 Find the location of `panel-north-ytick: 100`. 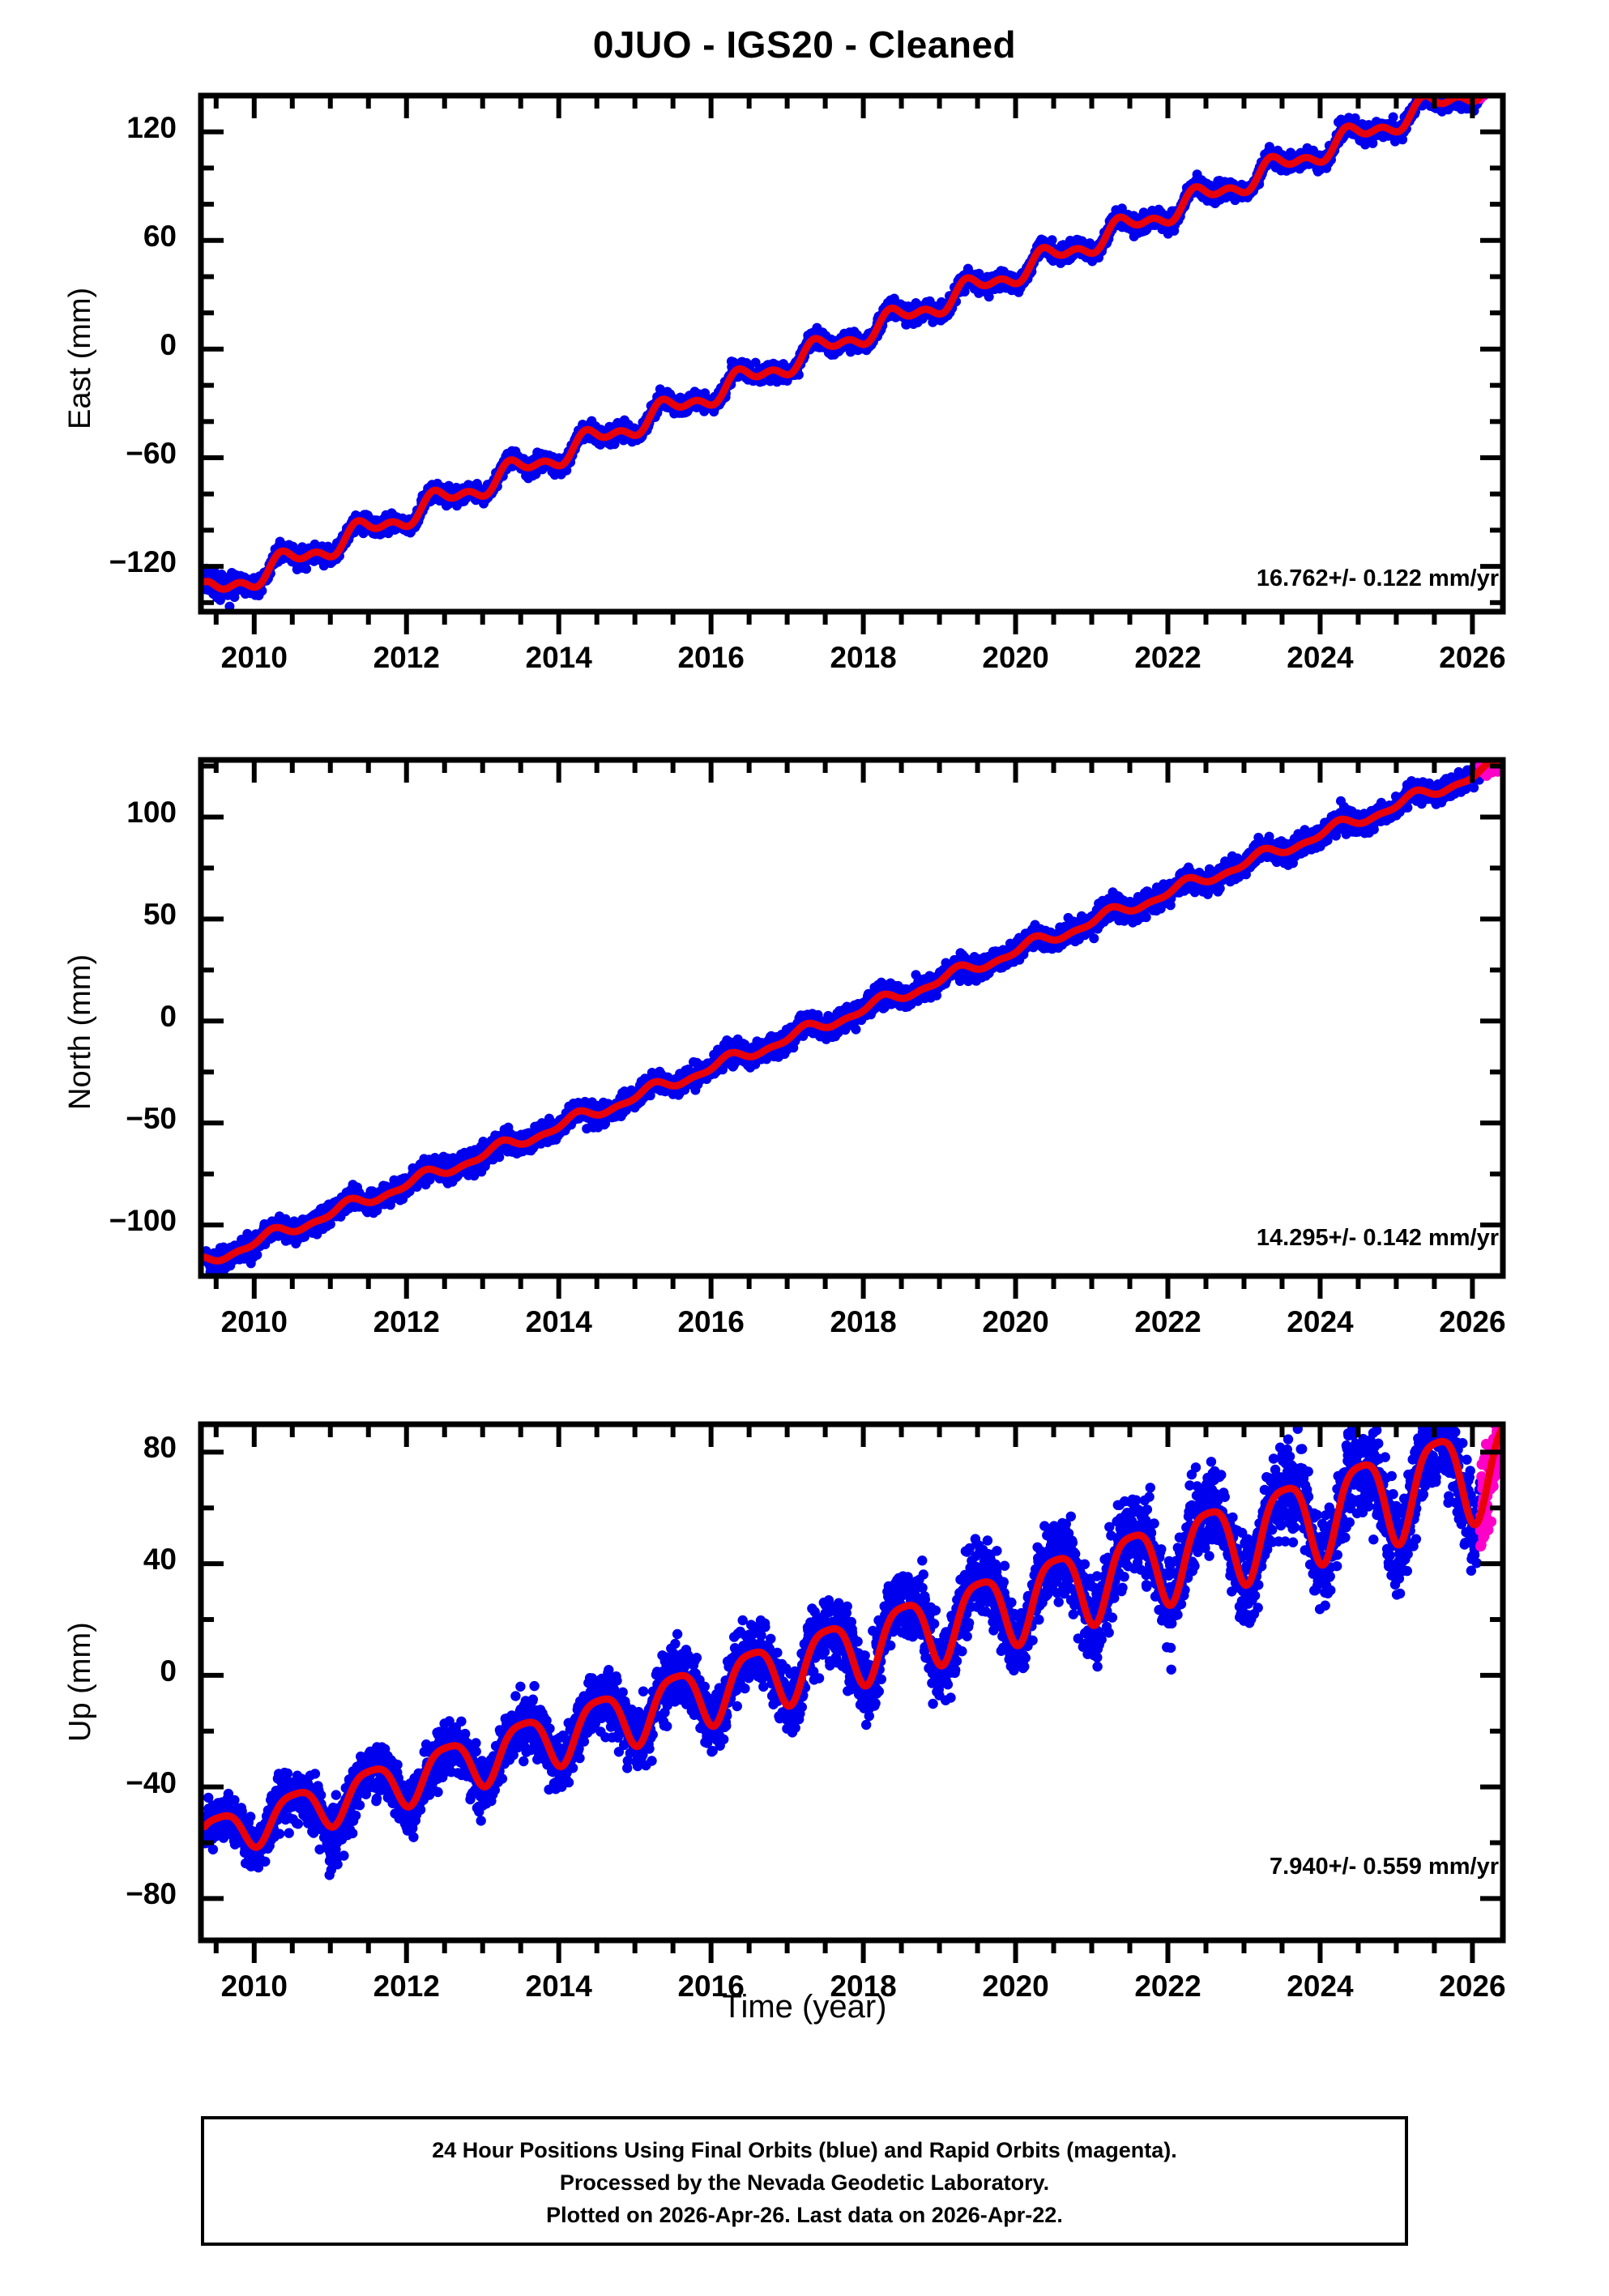

panel-north-ytick: 100 is located at coordinates (104, 813).